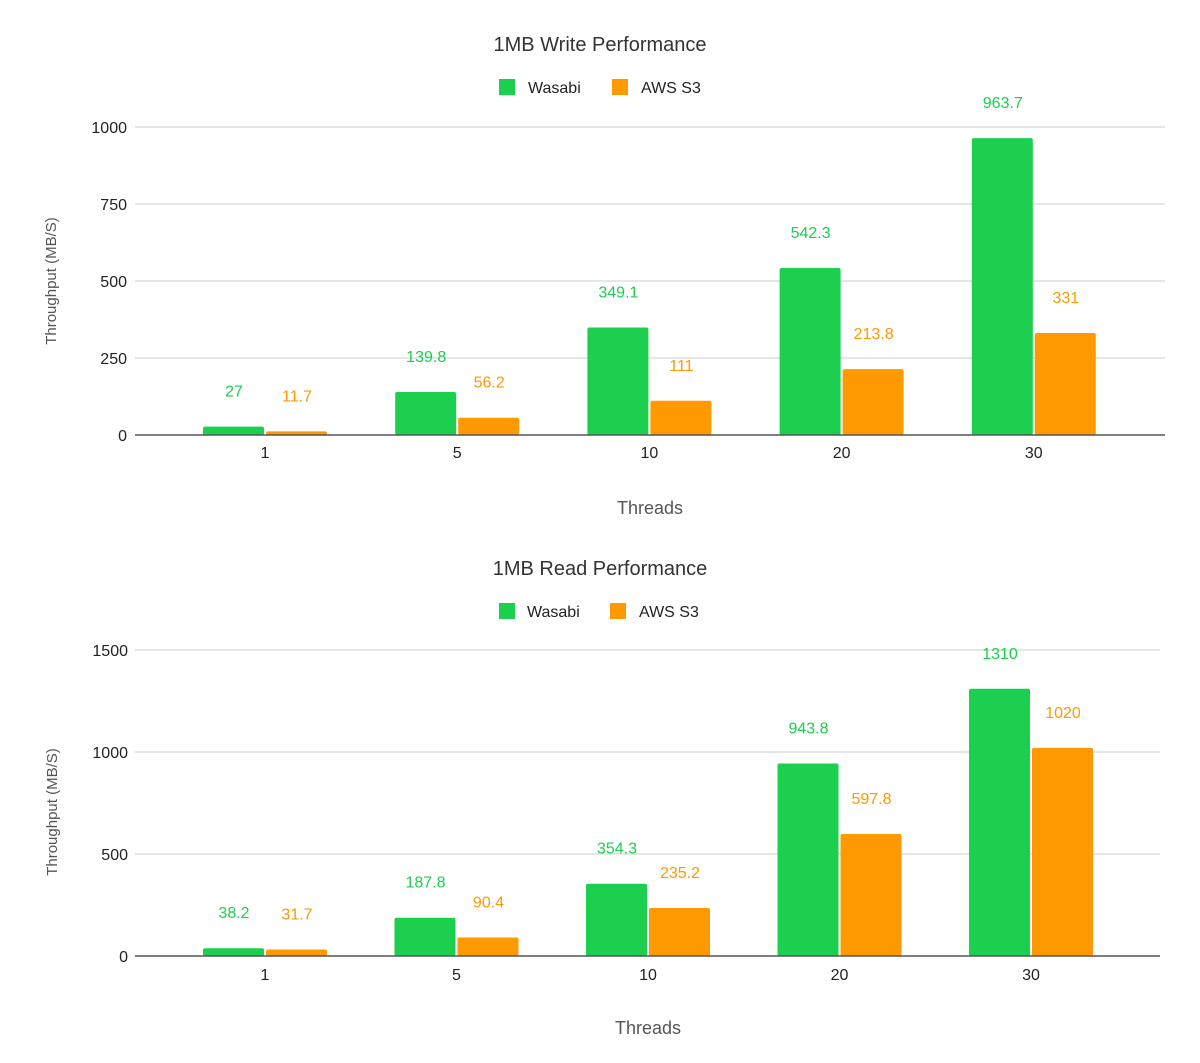  What do you see at coordinates (296, 915) in the screenshot?
I see `data-label: 31.7` at bounding box center [296, 915].